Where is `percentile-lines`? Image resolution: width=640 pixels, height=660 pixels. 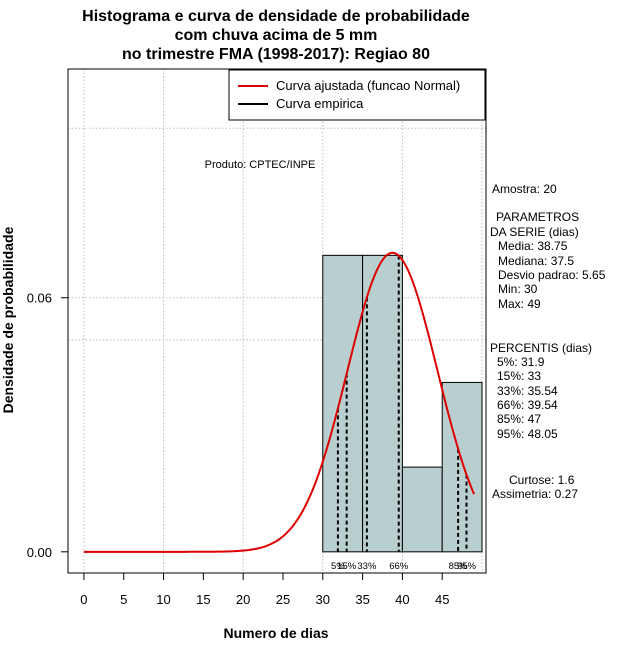
percentile-lines is located at coordinates (402, 403).